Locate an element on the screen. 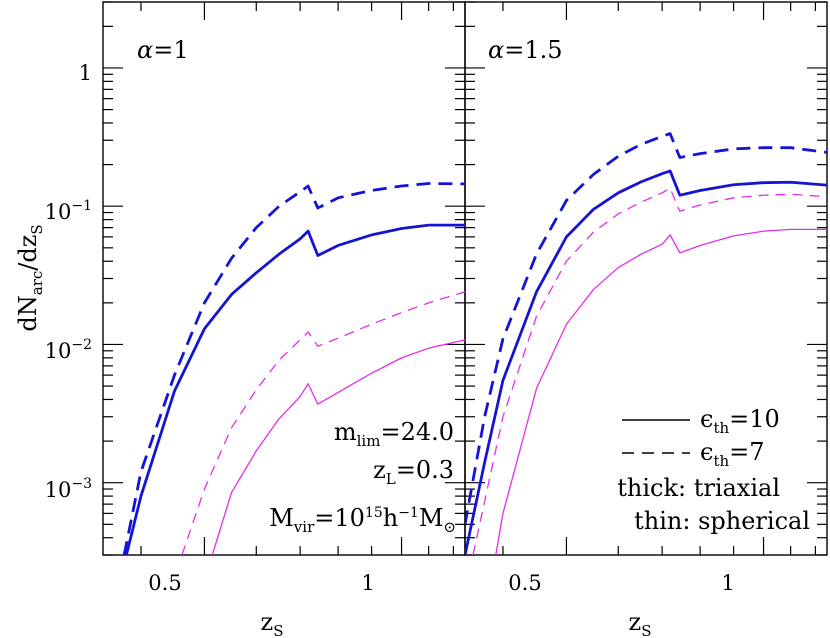 Image resolution: width=830 pixels, height=638 pixels. panel-left-alpha: α=1 is located at coordinates (163, 50).